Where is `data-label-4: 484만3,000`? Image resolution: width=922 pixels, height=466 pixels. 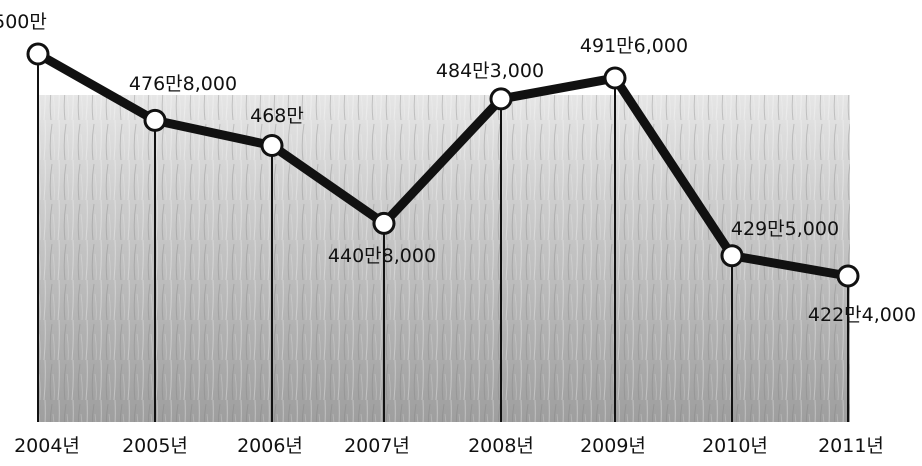 data-label-4: 484만3,000 is located at coordinates (490, 71).